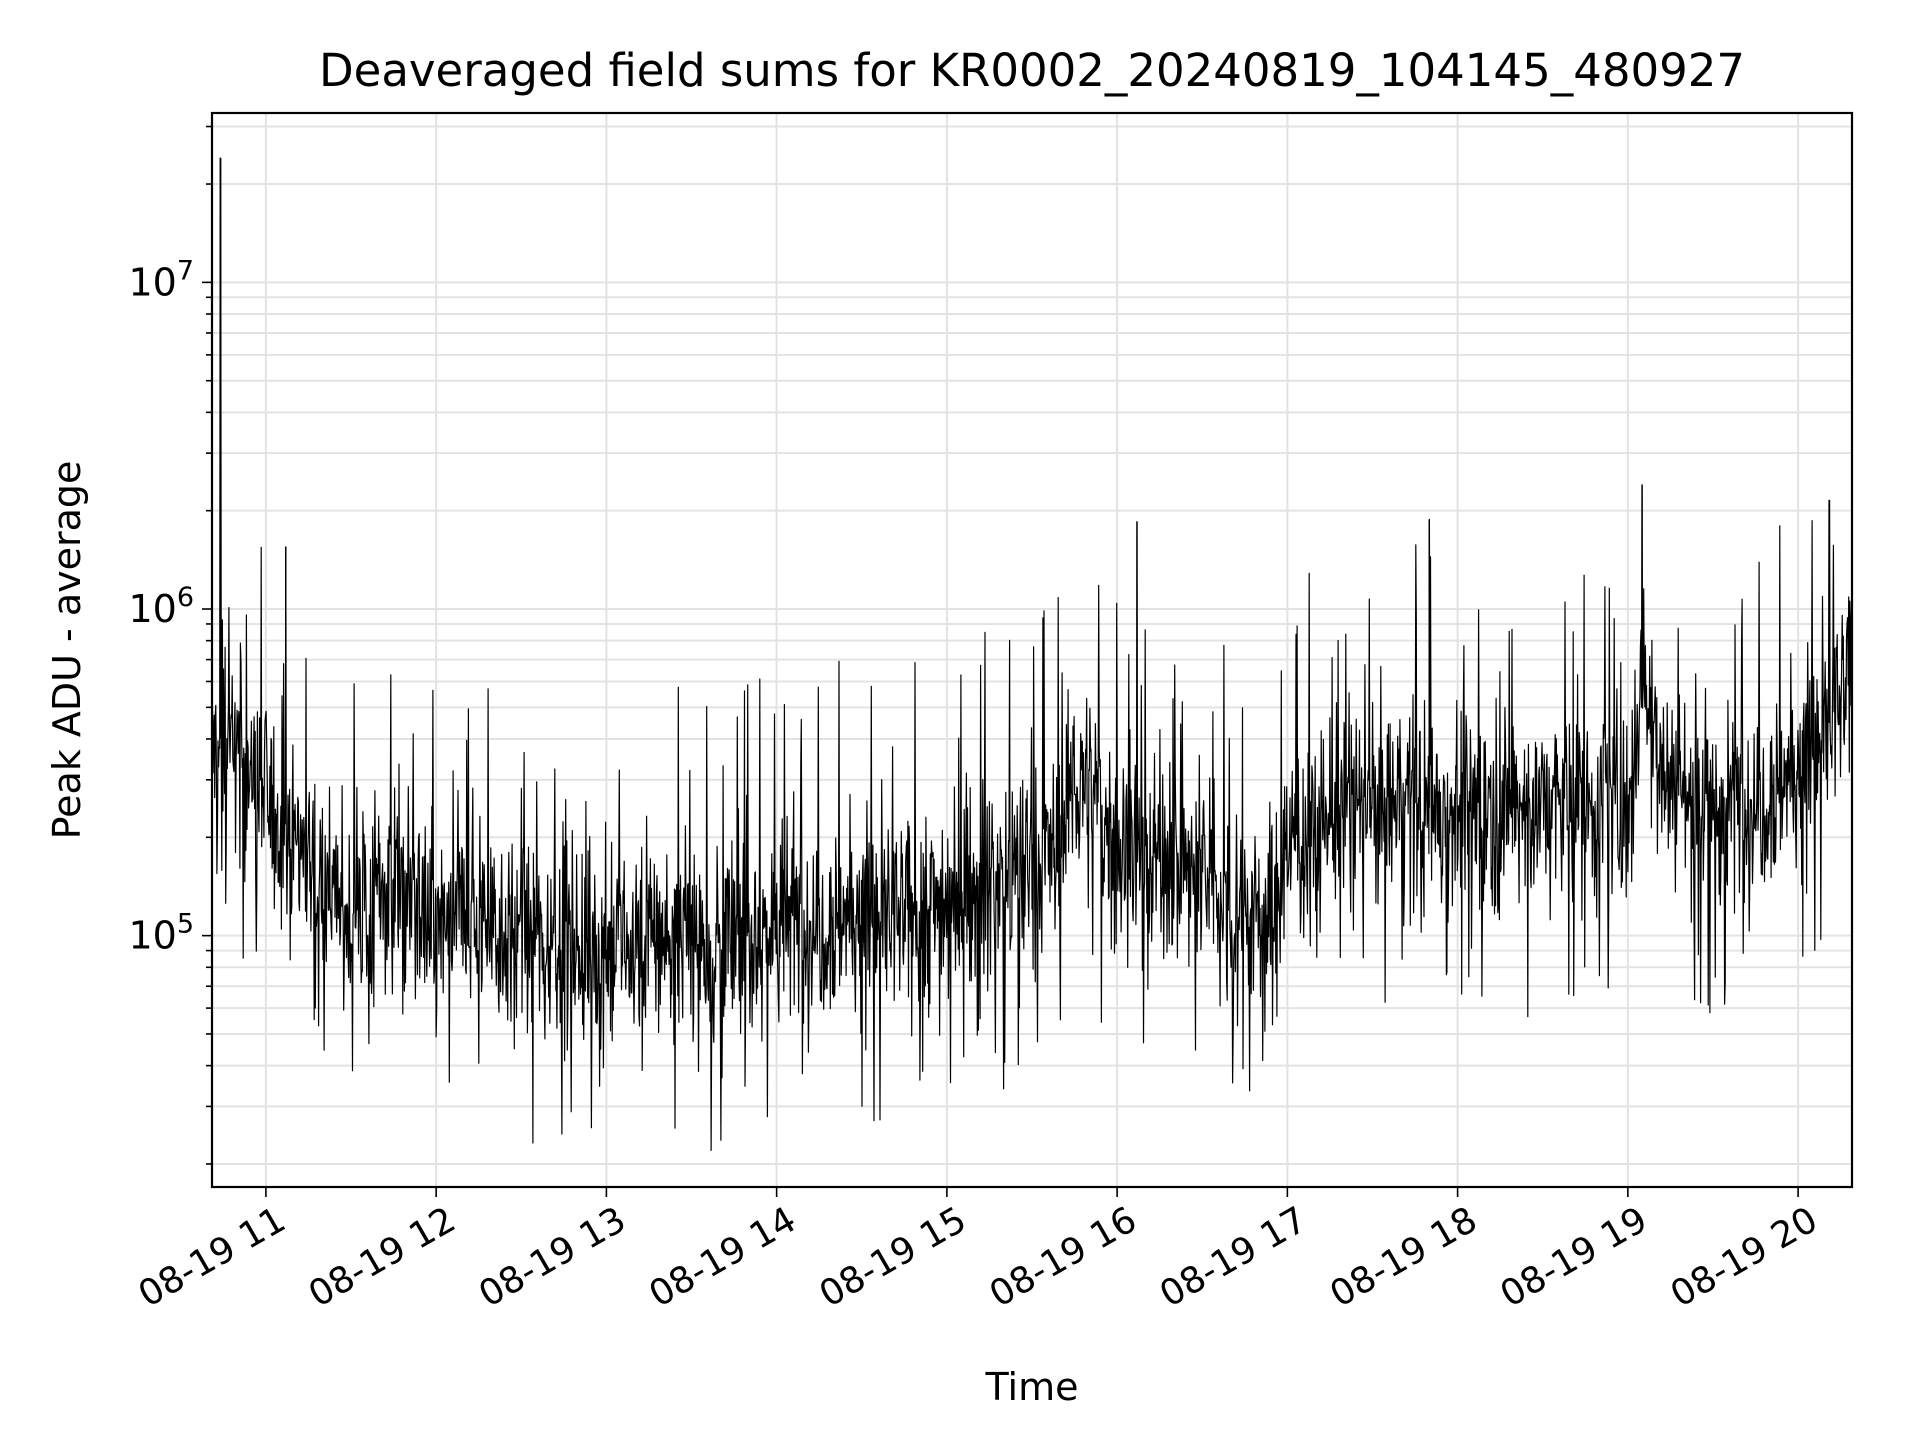 The height and width of the screenshot is (1445, 1920). Describe the element at coordinates (161, 279) in the screenshot. I see `y-tick-label: 107` at that location.